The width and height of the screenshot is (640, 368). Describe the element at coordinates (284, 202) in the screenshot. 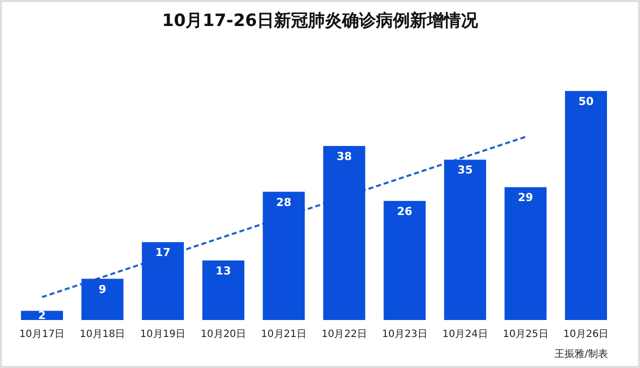

I see `data-label: 28` at that location.